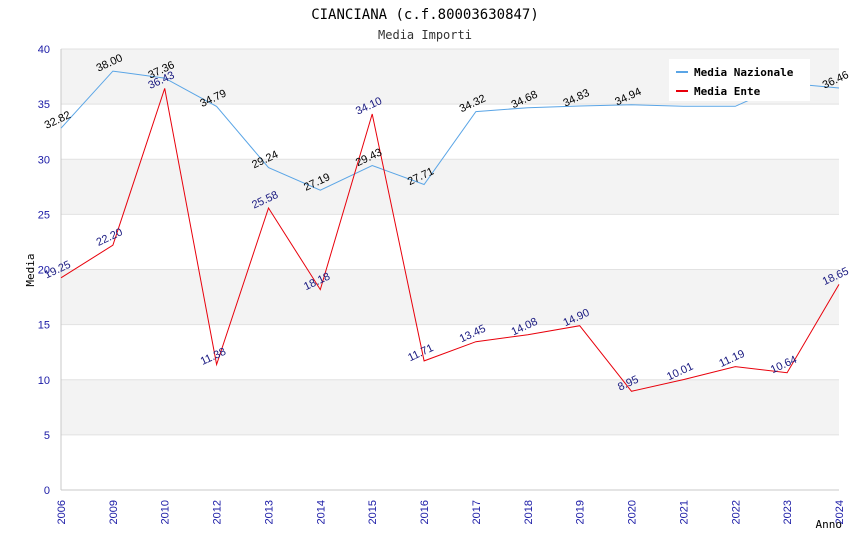 Image resolution: width=850 pixels, height=550 pixels. I want to click on legend-label-media-ente: Media Ente, so click(727, 91).